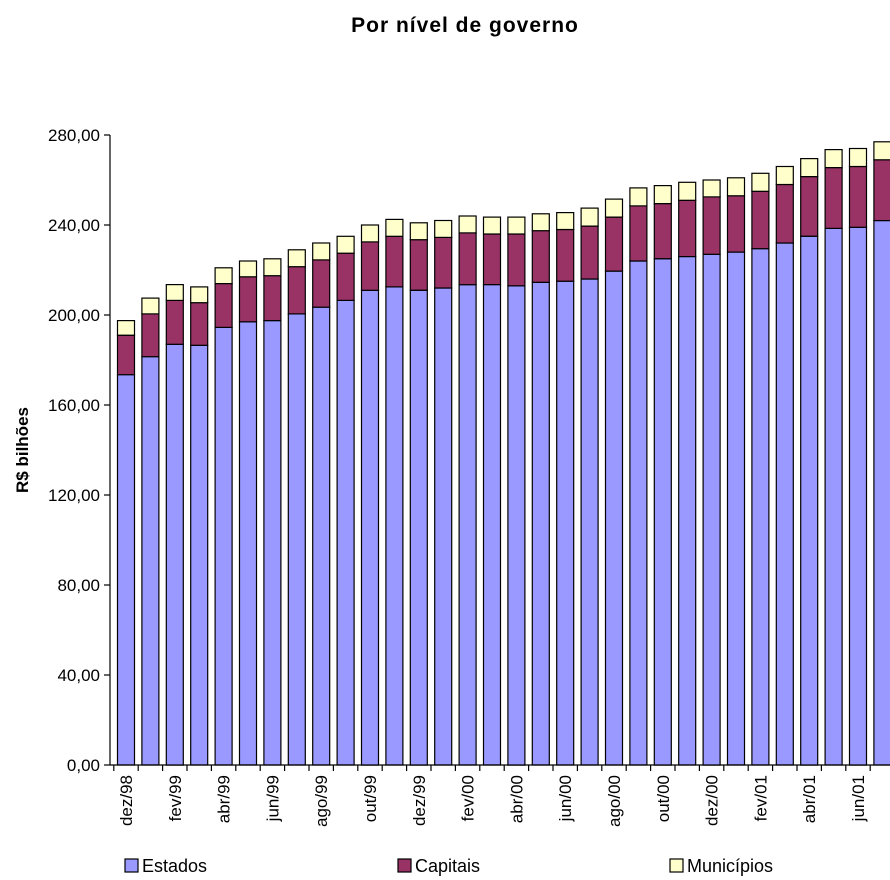 The width and height of the screenshot is (890, 880). What do you see at coordinates (74, 315) in the screenshot?
I see `y-tick-label-5: 200,00` at bounding box center [74, 315].